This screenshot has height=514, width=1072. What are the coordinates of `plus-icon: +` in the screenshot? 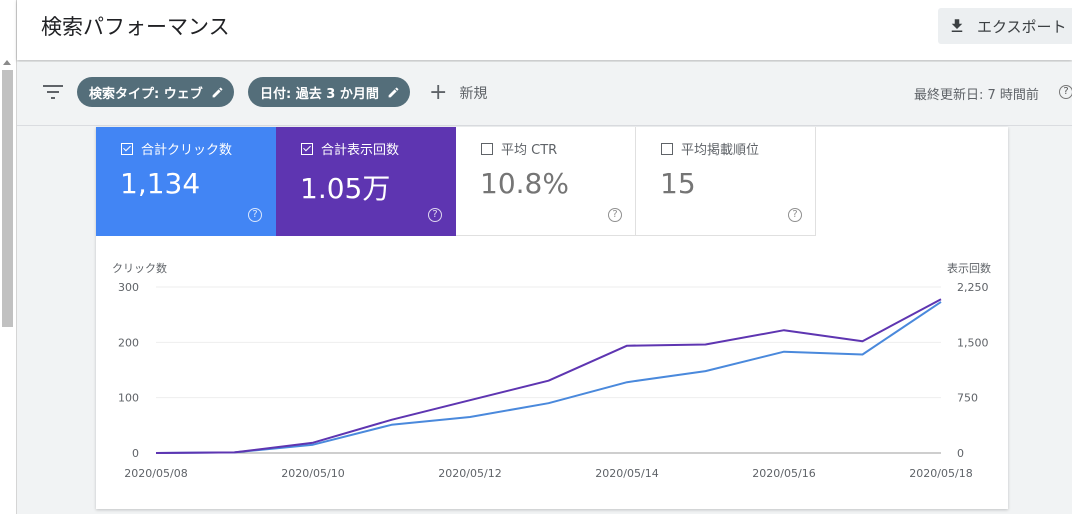 It's located at (438, 92).